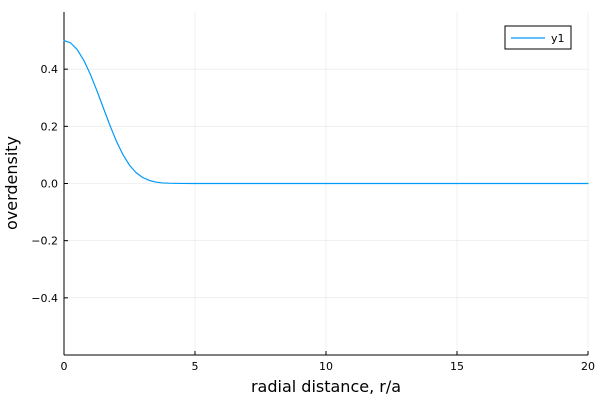 This screenshot has width=600, height=400. What do you see at coordinates (326, 366) in the screenshot?
I see `x-tick-label: 10` at bounding box center [326, 366].